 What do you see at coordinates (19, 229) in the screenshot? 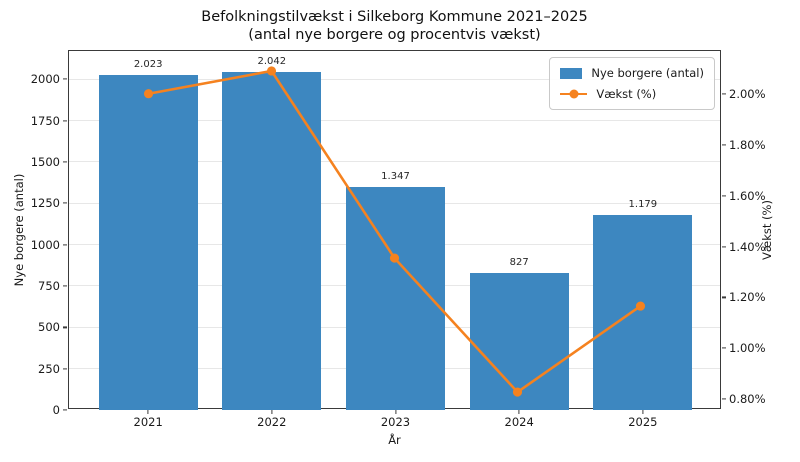
I see `left-axis-title: Nye borgere (antal)` at bounding box center [19, 229].